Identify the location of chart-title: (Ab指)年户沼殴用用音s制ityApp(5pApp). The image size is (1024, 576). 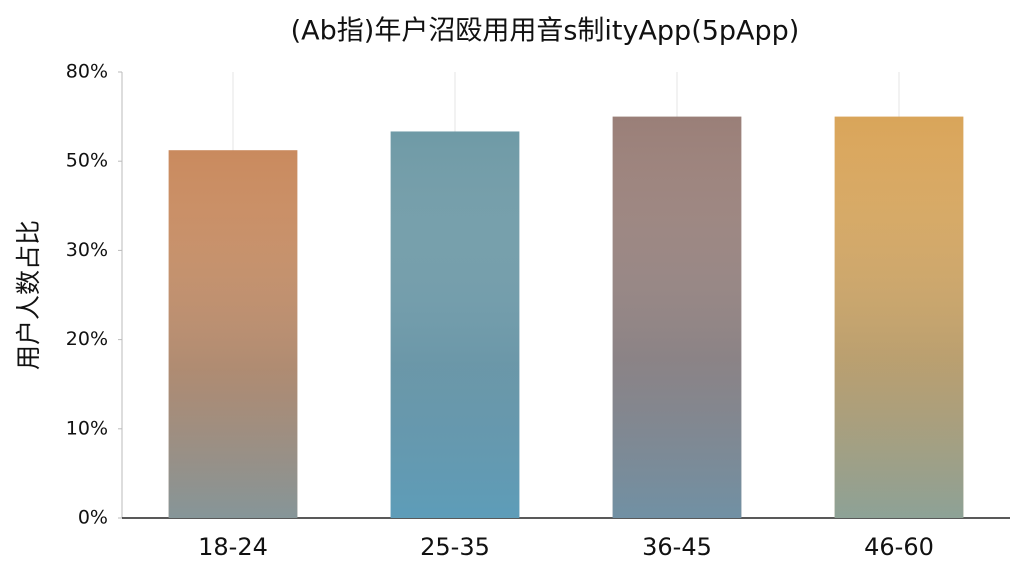
(545, 31).